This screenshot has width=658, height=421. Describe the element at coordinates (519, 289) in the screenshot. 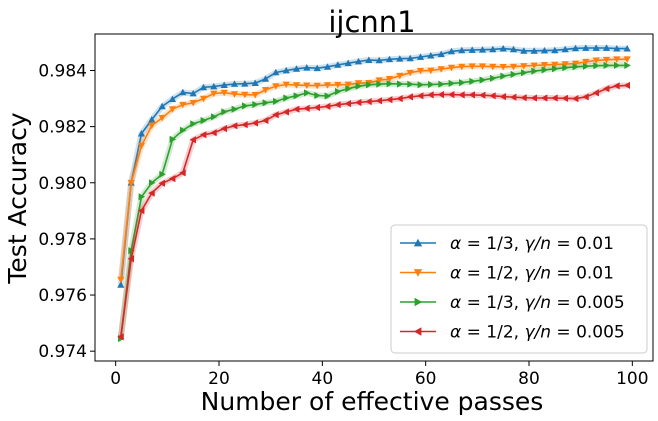

I see `legend-box` at that location.